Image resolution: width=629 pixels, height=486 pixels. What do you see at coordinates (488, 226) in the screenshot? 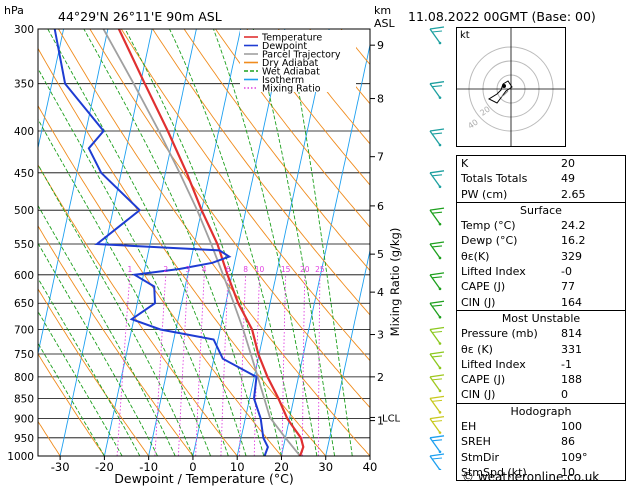
I see `surface-temp-label: Temp (°C)` at bounding box center [488, 226].